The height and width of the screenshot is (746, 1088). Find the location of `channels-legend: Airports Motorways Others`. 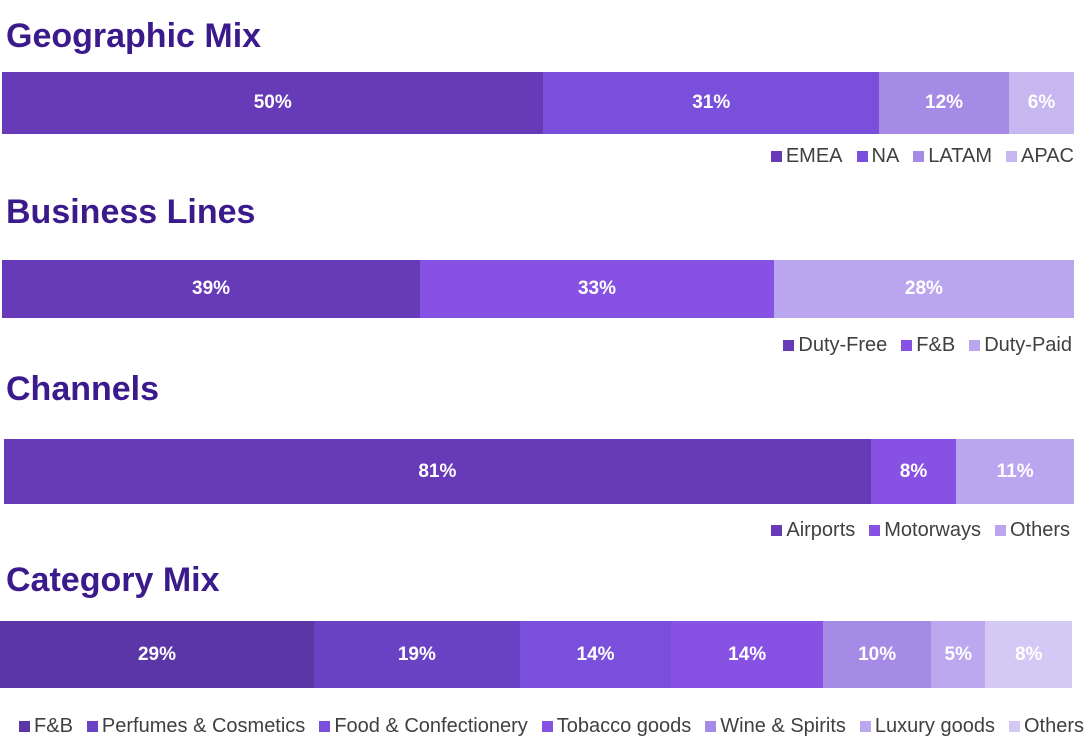

channels-legend: Airports Motorways Others is located at coordinates (920, 530).